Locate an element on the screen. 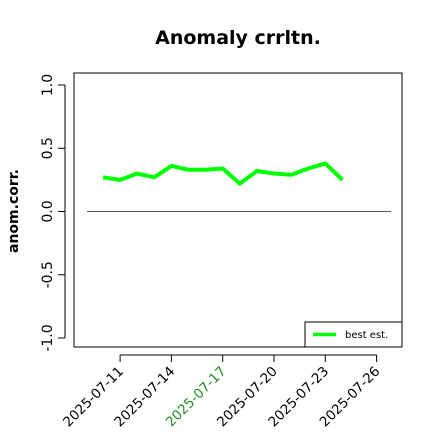  y-tick-label: 1.0 is located at coordinates (48, 85).